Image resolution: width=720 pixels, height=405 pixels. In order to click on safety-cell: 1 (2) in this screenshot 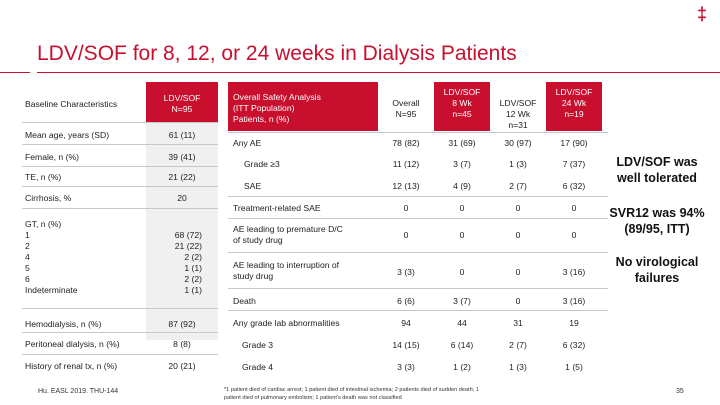, I will do `click(462, 367)`.